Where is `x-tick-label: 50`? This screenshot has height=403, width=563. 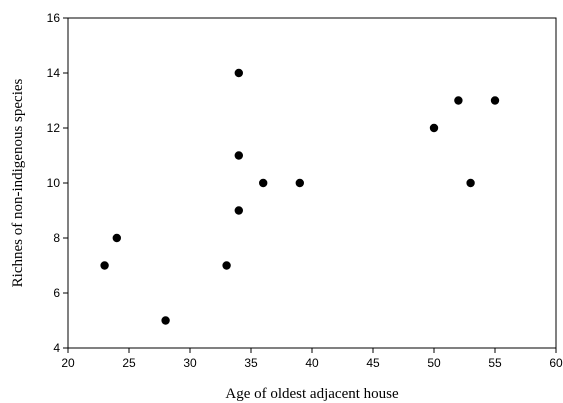 x-tick-label: 50 is located at coordinates (434, 363).